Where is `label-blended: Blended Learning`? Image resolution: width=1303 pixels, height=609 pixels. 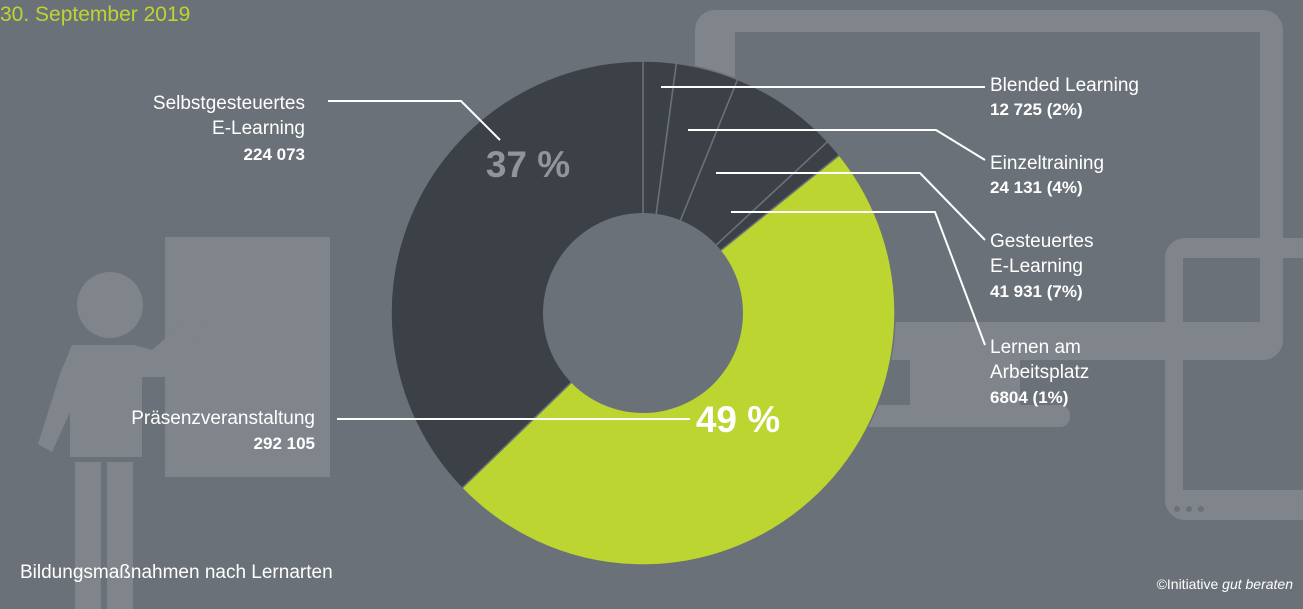
label-blended: Blended Learning is located at coordinates (1064, 85).